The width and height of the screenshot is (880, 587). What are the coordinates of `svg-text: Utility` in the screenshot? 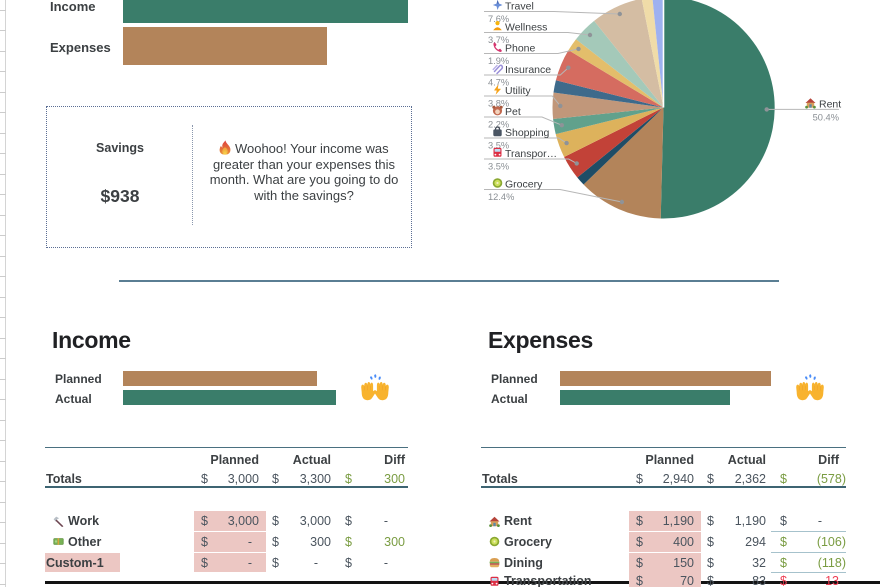 It's located at (518, 91).